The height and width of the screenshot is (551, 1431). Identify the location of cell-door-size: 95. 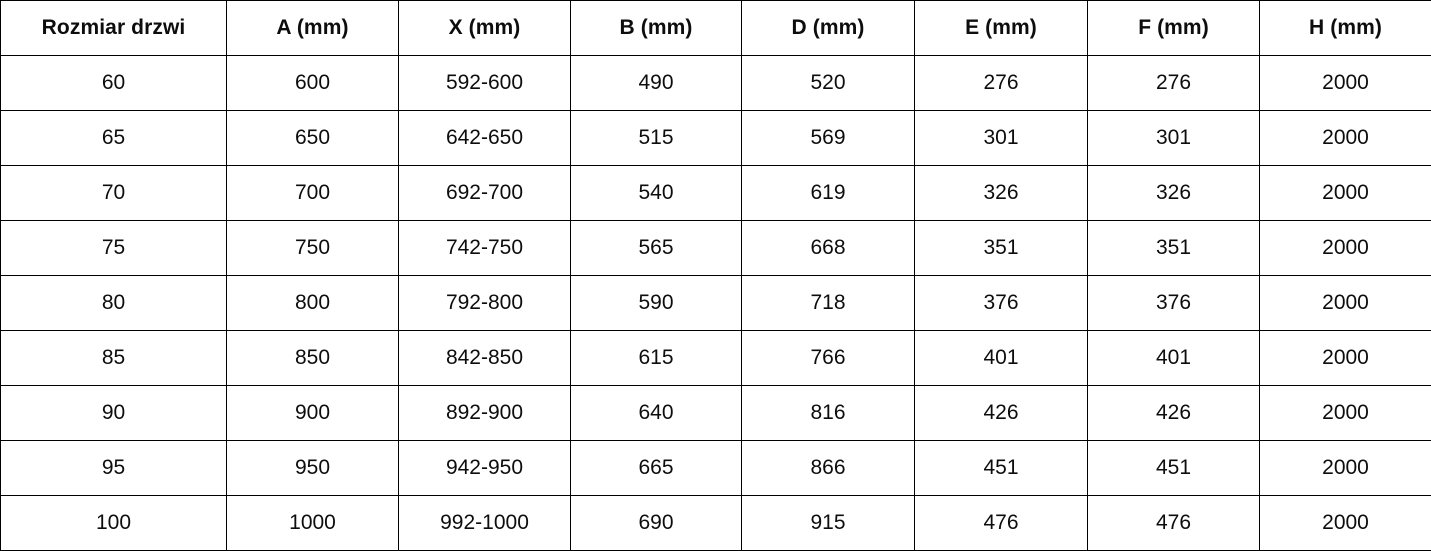
(114, 468).